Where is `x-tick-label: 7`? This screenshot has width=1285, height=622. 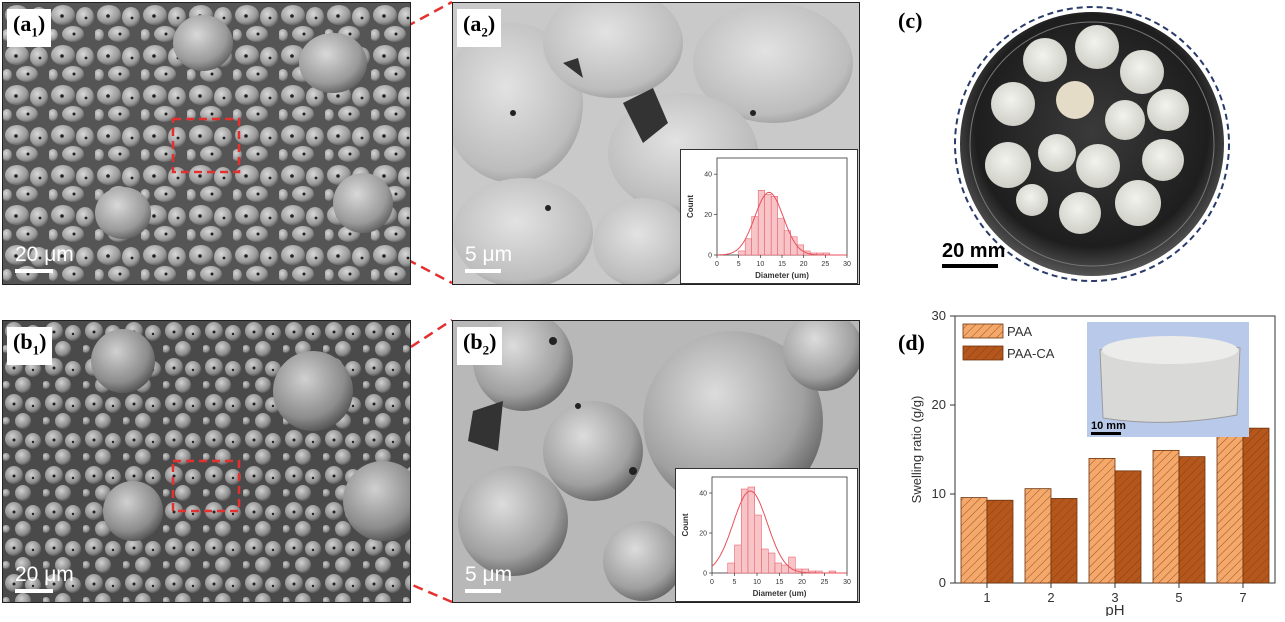
x-tick-label: 7 is located at coordinates (1242, 597).